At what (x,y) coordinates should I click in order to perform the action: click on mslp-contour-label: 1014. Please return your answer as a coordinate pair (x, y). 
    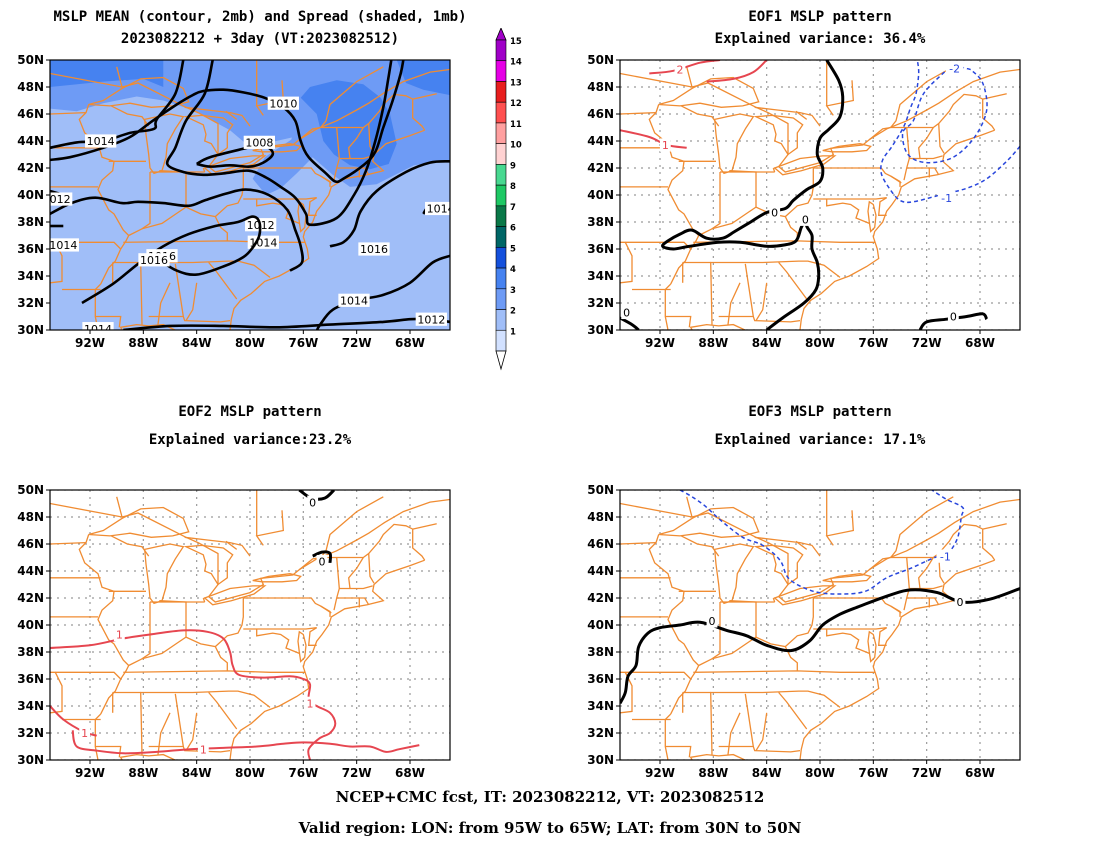
    Looking at the image, I should click on (354, 300).